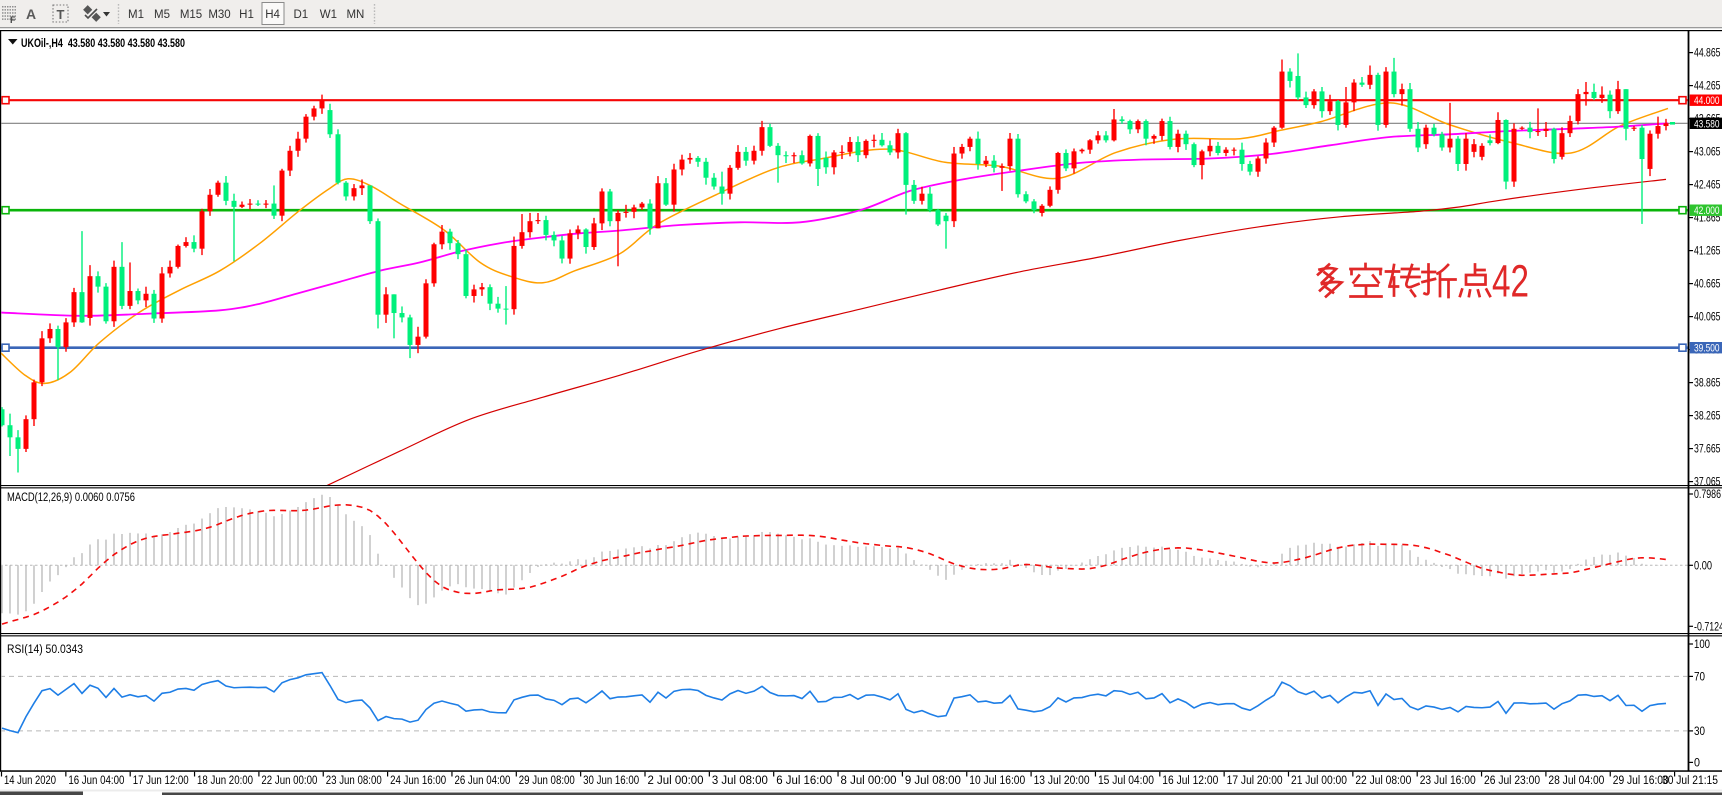 The width and height of the screenshot is (1722, 800). I want to click on svg-text: 0.7986, so click(1707, 495).